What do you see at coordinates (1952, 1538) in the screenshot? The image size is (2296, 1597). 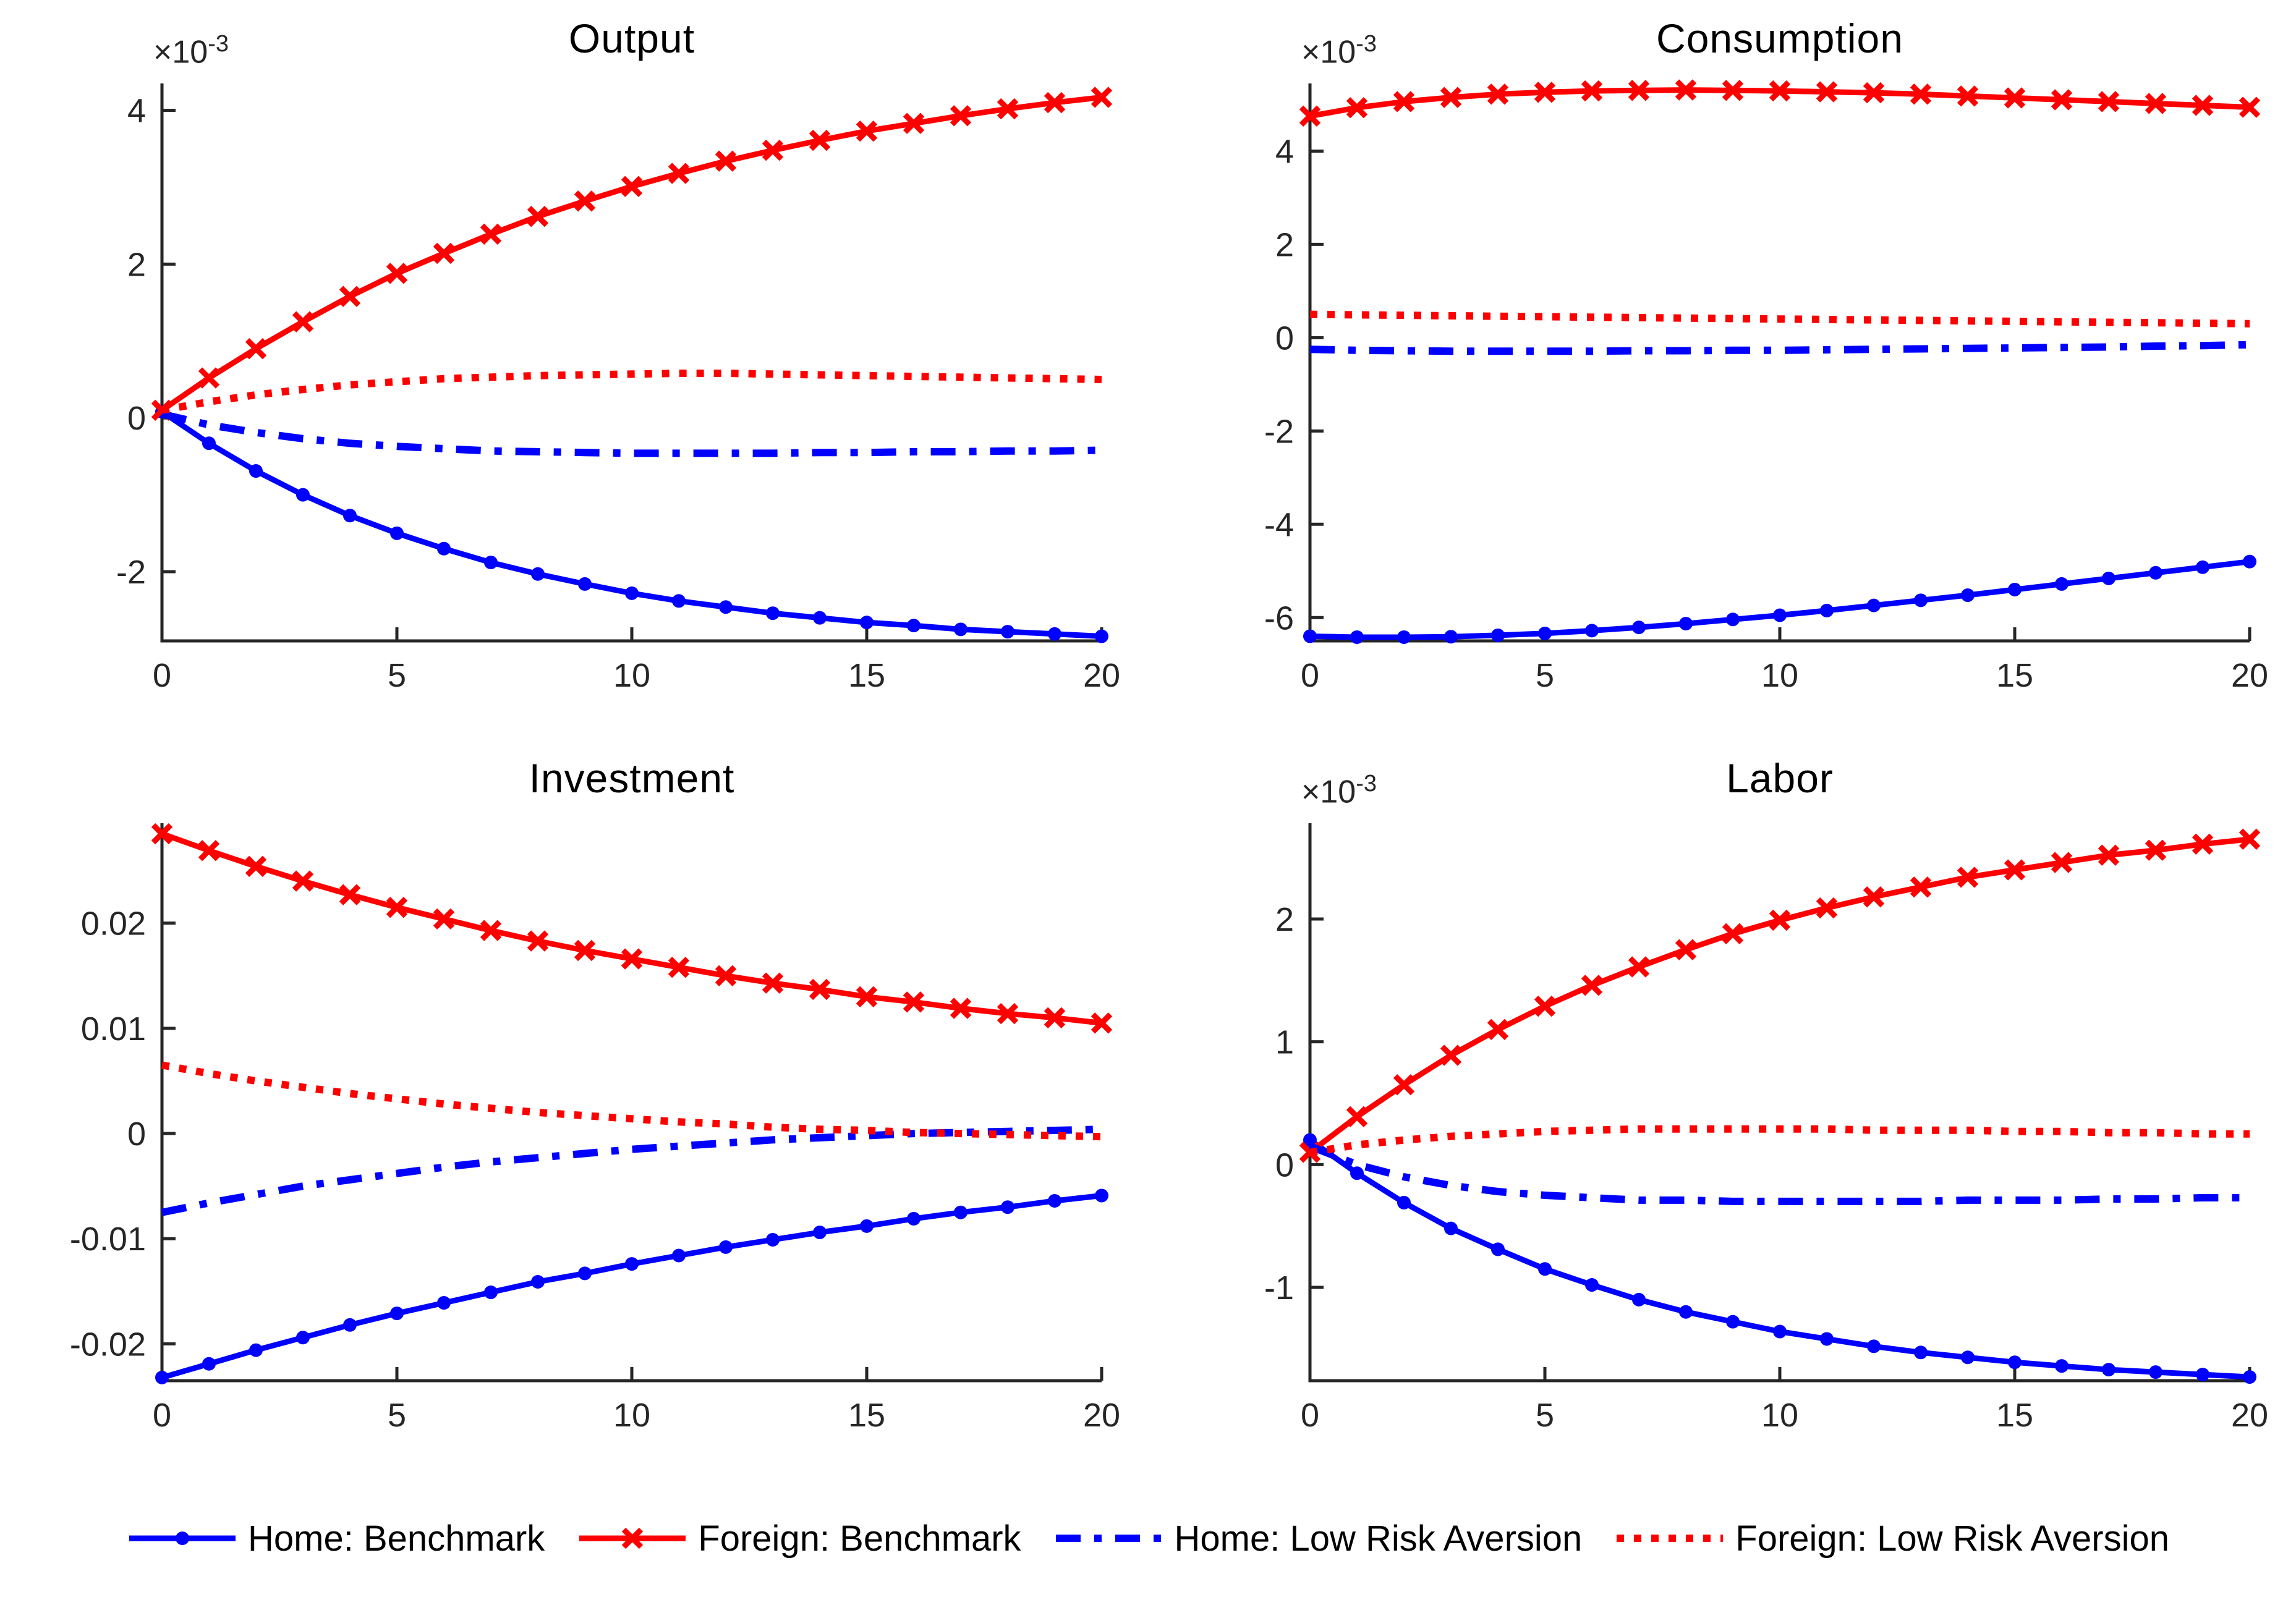 I see `legend-label: Foreign: Low Risk Aversion` at bounding box center [1952, 1538].